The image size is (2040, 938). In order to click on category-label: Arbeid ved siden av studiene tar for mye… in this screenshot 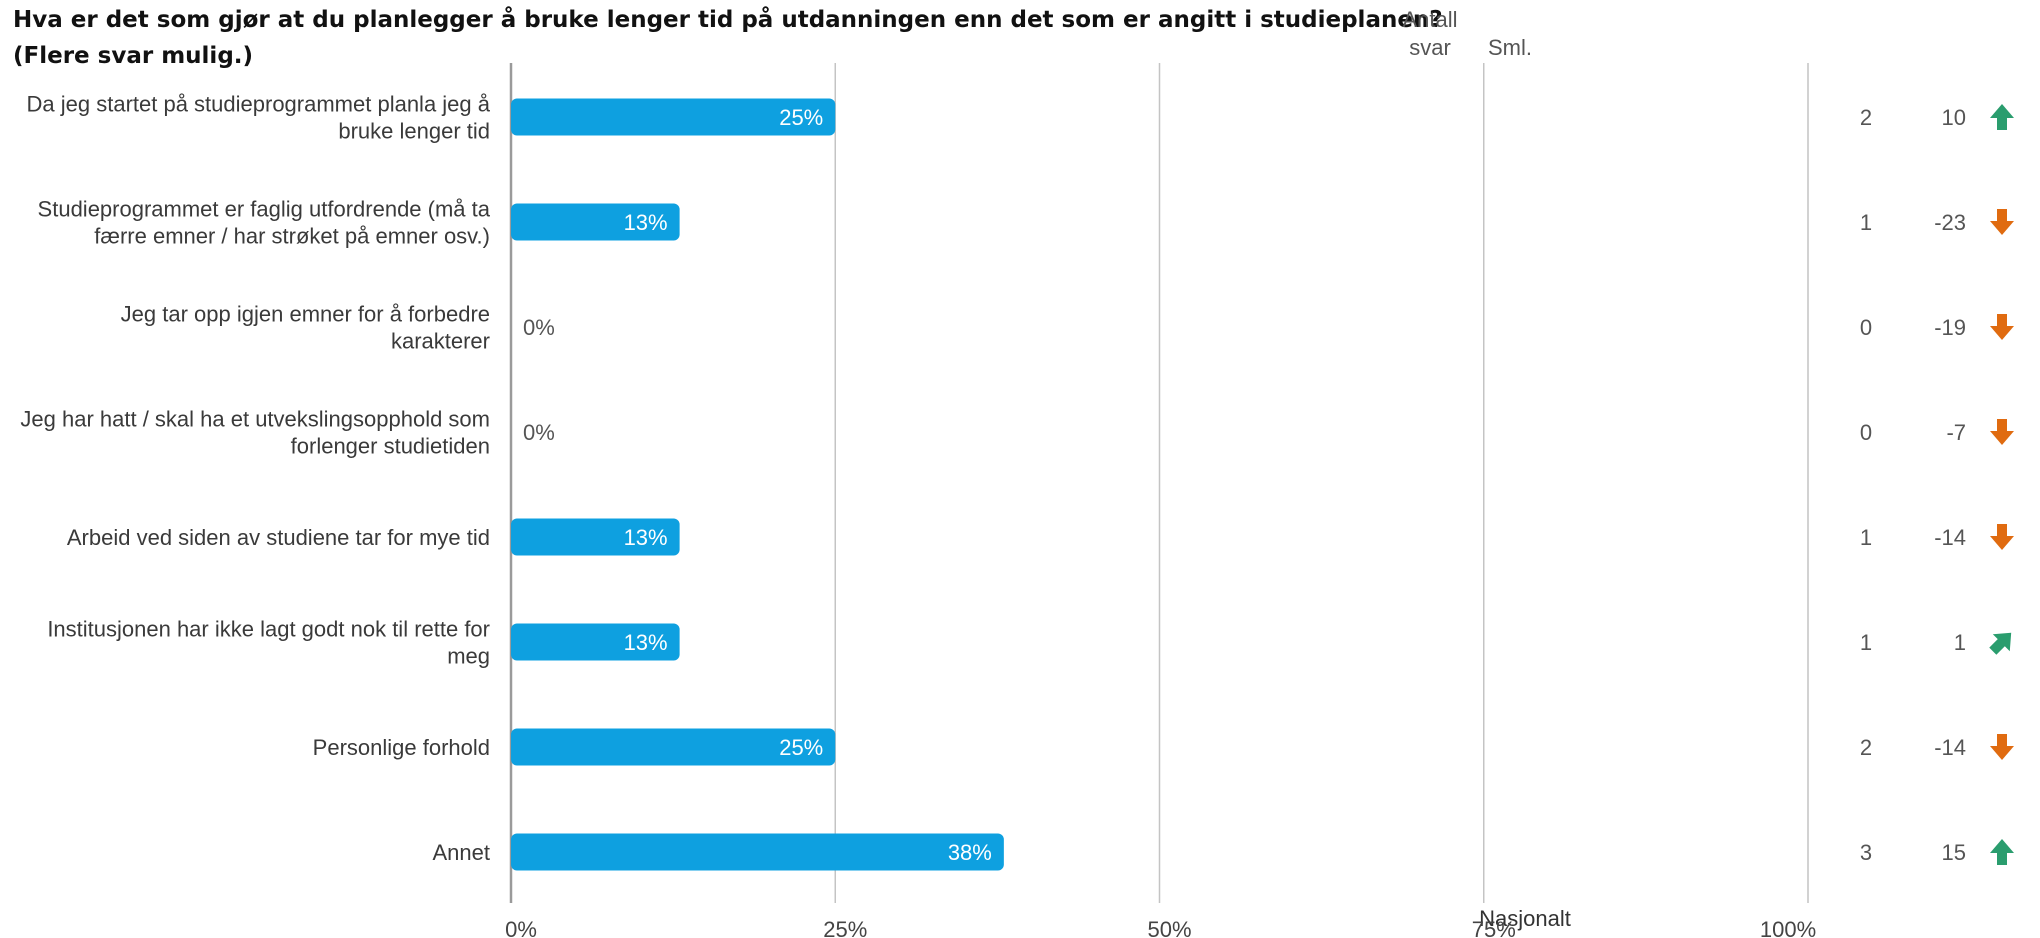, I will do `click(278, 537)`.